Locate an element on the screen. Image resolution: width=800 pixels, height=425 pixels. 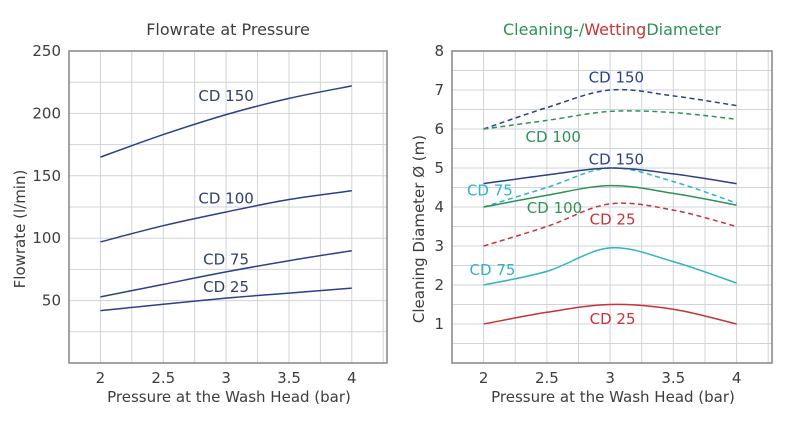
title-segment: Wetting is located at coordinates (615, 29).